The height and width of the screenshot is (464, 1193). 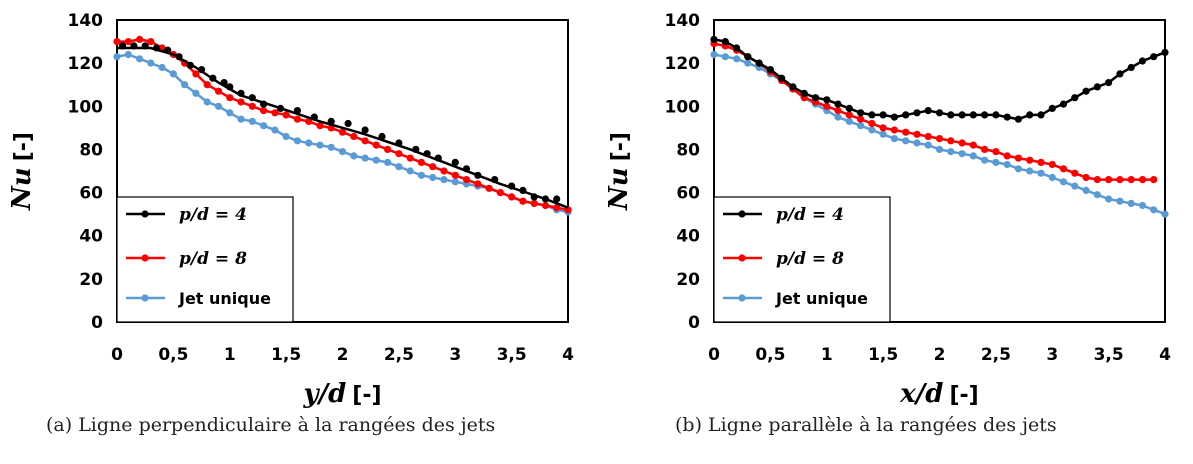 I want to click on series-line, so click(x=343, y=127).